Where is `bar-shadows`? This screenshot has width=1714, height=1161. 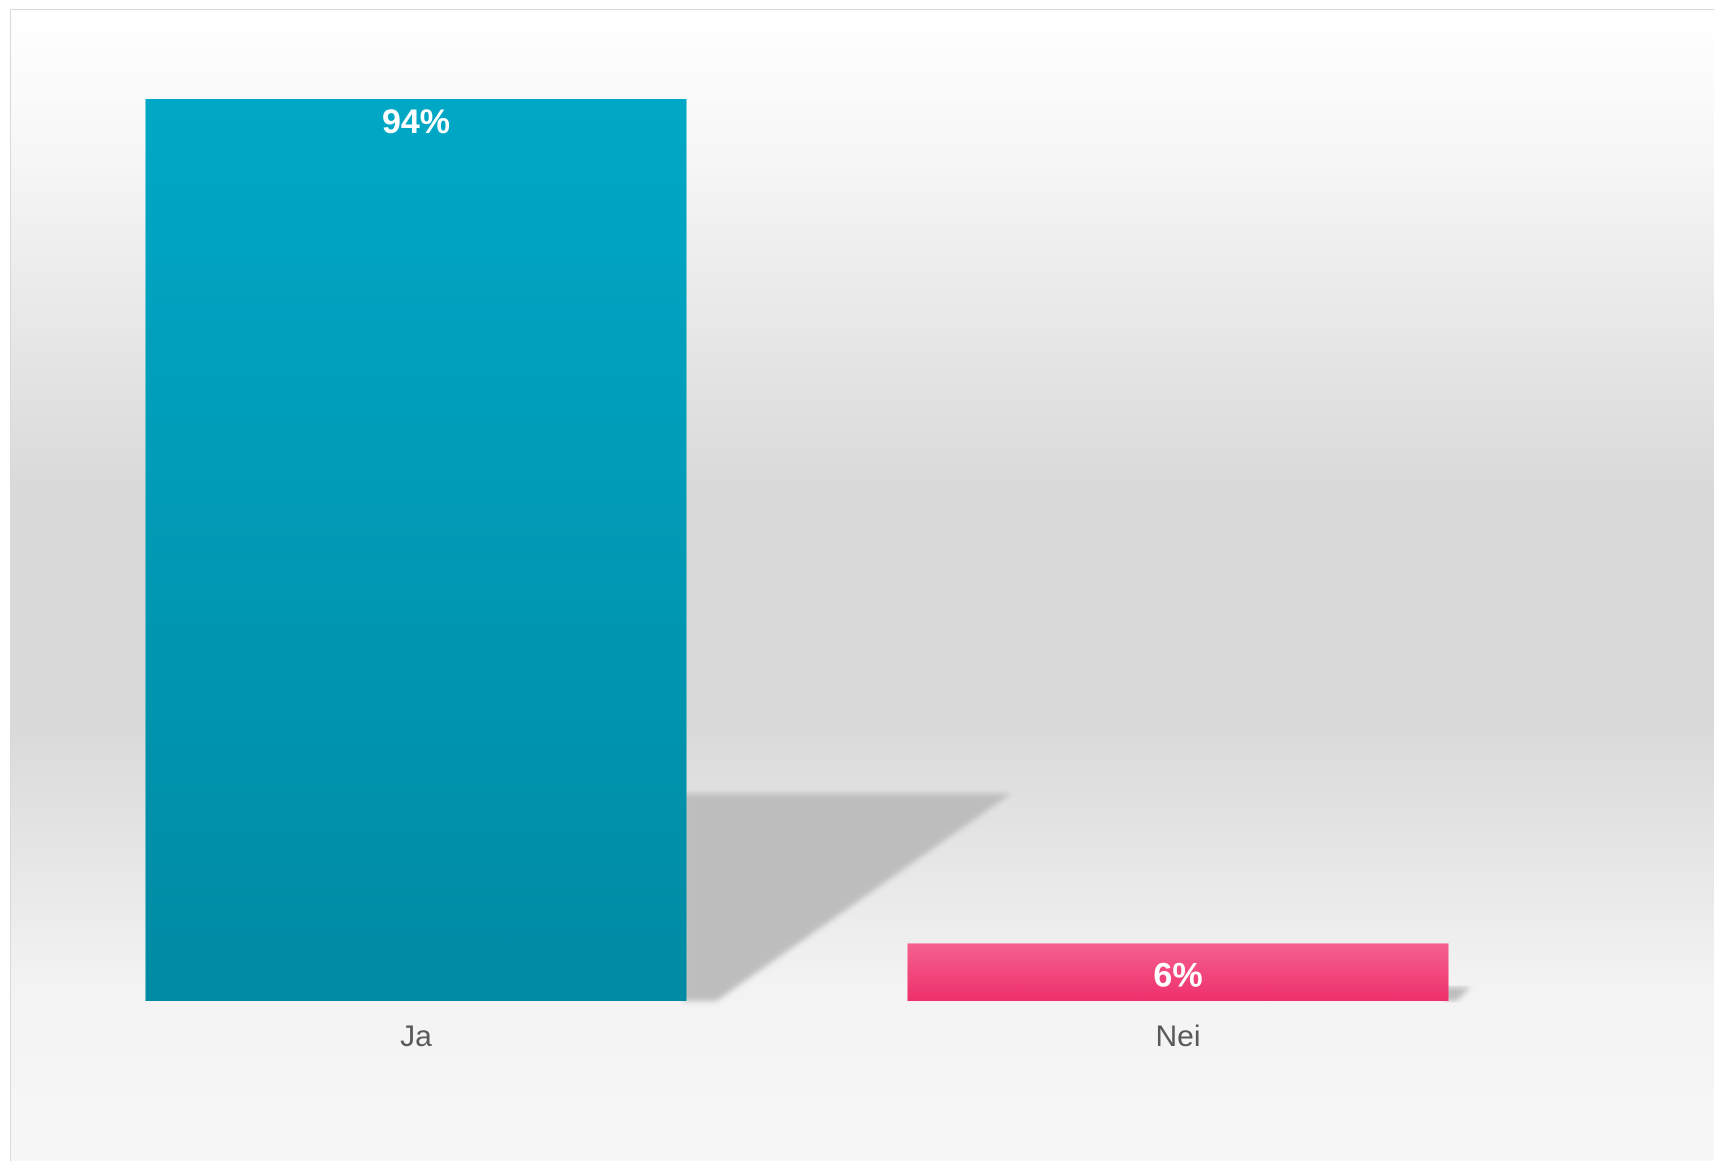
bar-shadows is located at coordinates (1076, 897).